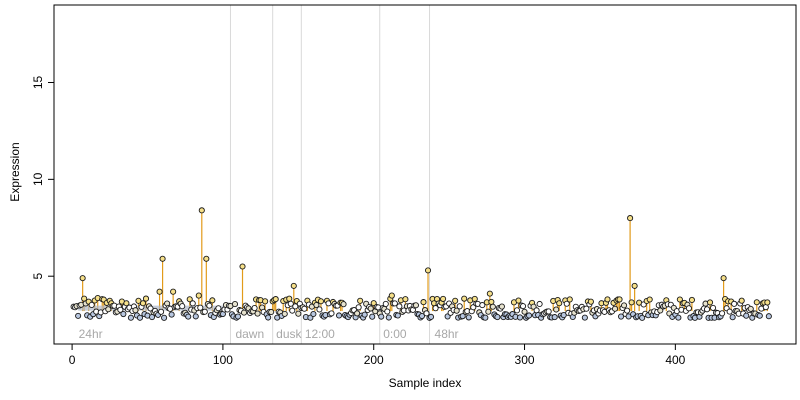 The image size is (800, 400). I want to click on y-tick-label-5: 5, so click(38, 276).